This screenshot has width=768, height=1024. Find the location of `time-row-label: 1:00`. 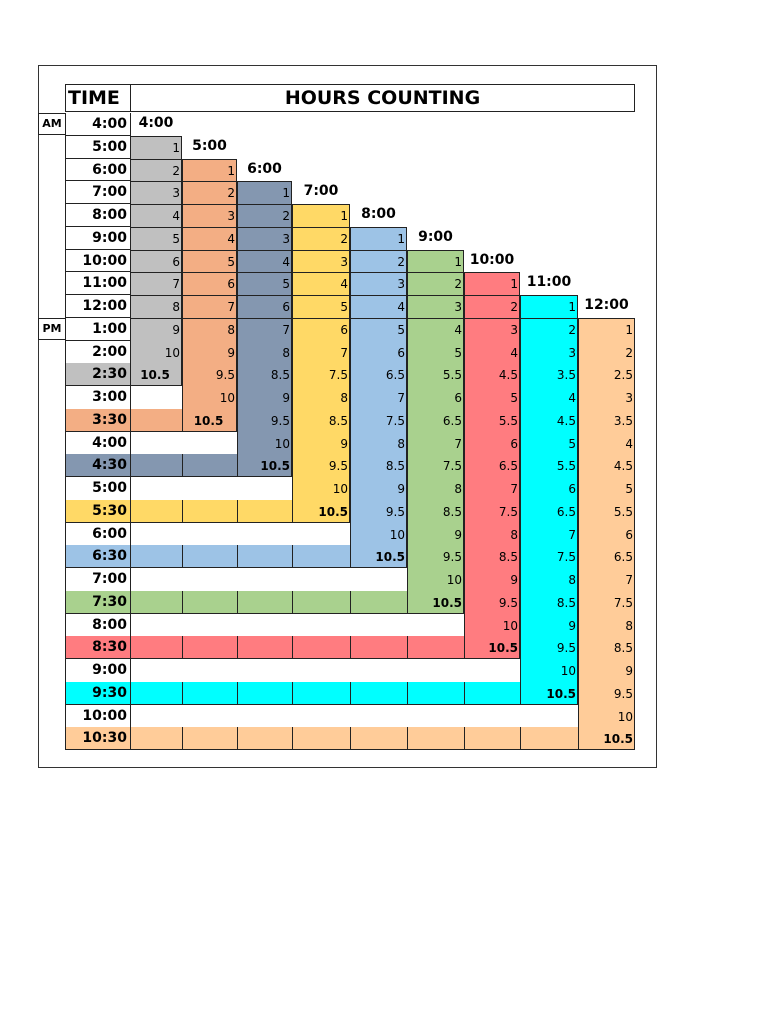

time-row-label: 1:00 is located at coordinates (98, 329).